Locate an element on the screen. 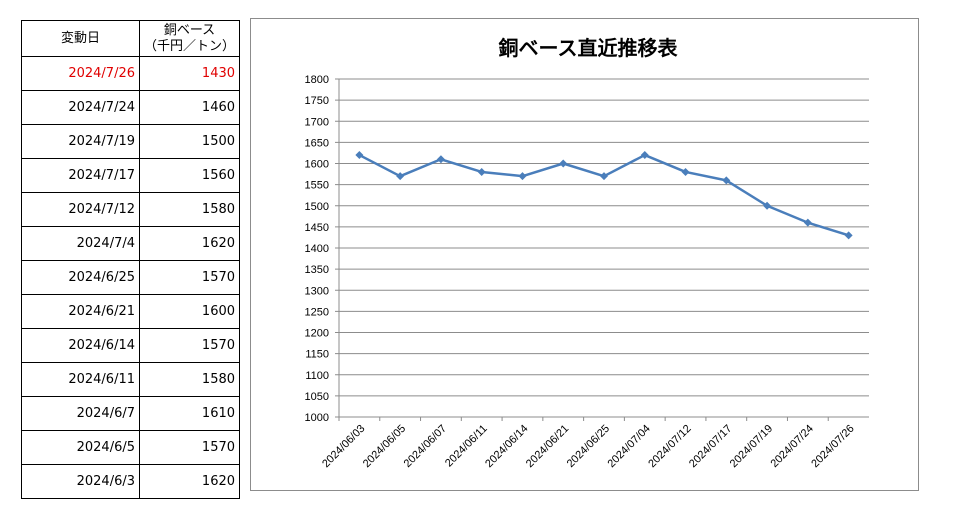 This screenshot has height=515, width=956. x-tick-label: 2024/06/14 is located at coordinates (506, 446).